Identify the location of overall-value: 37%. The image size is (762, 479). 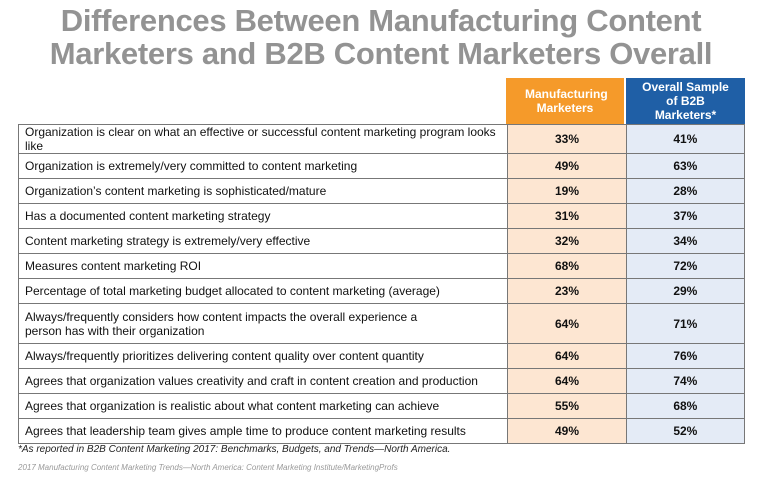
(685, 216).